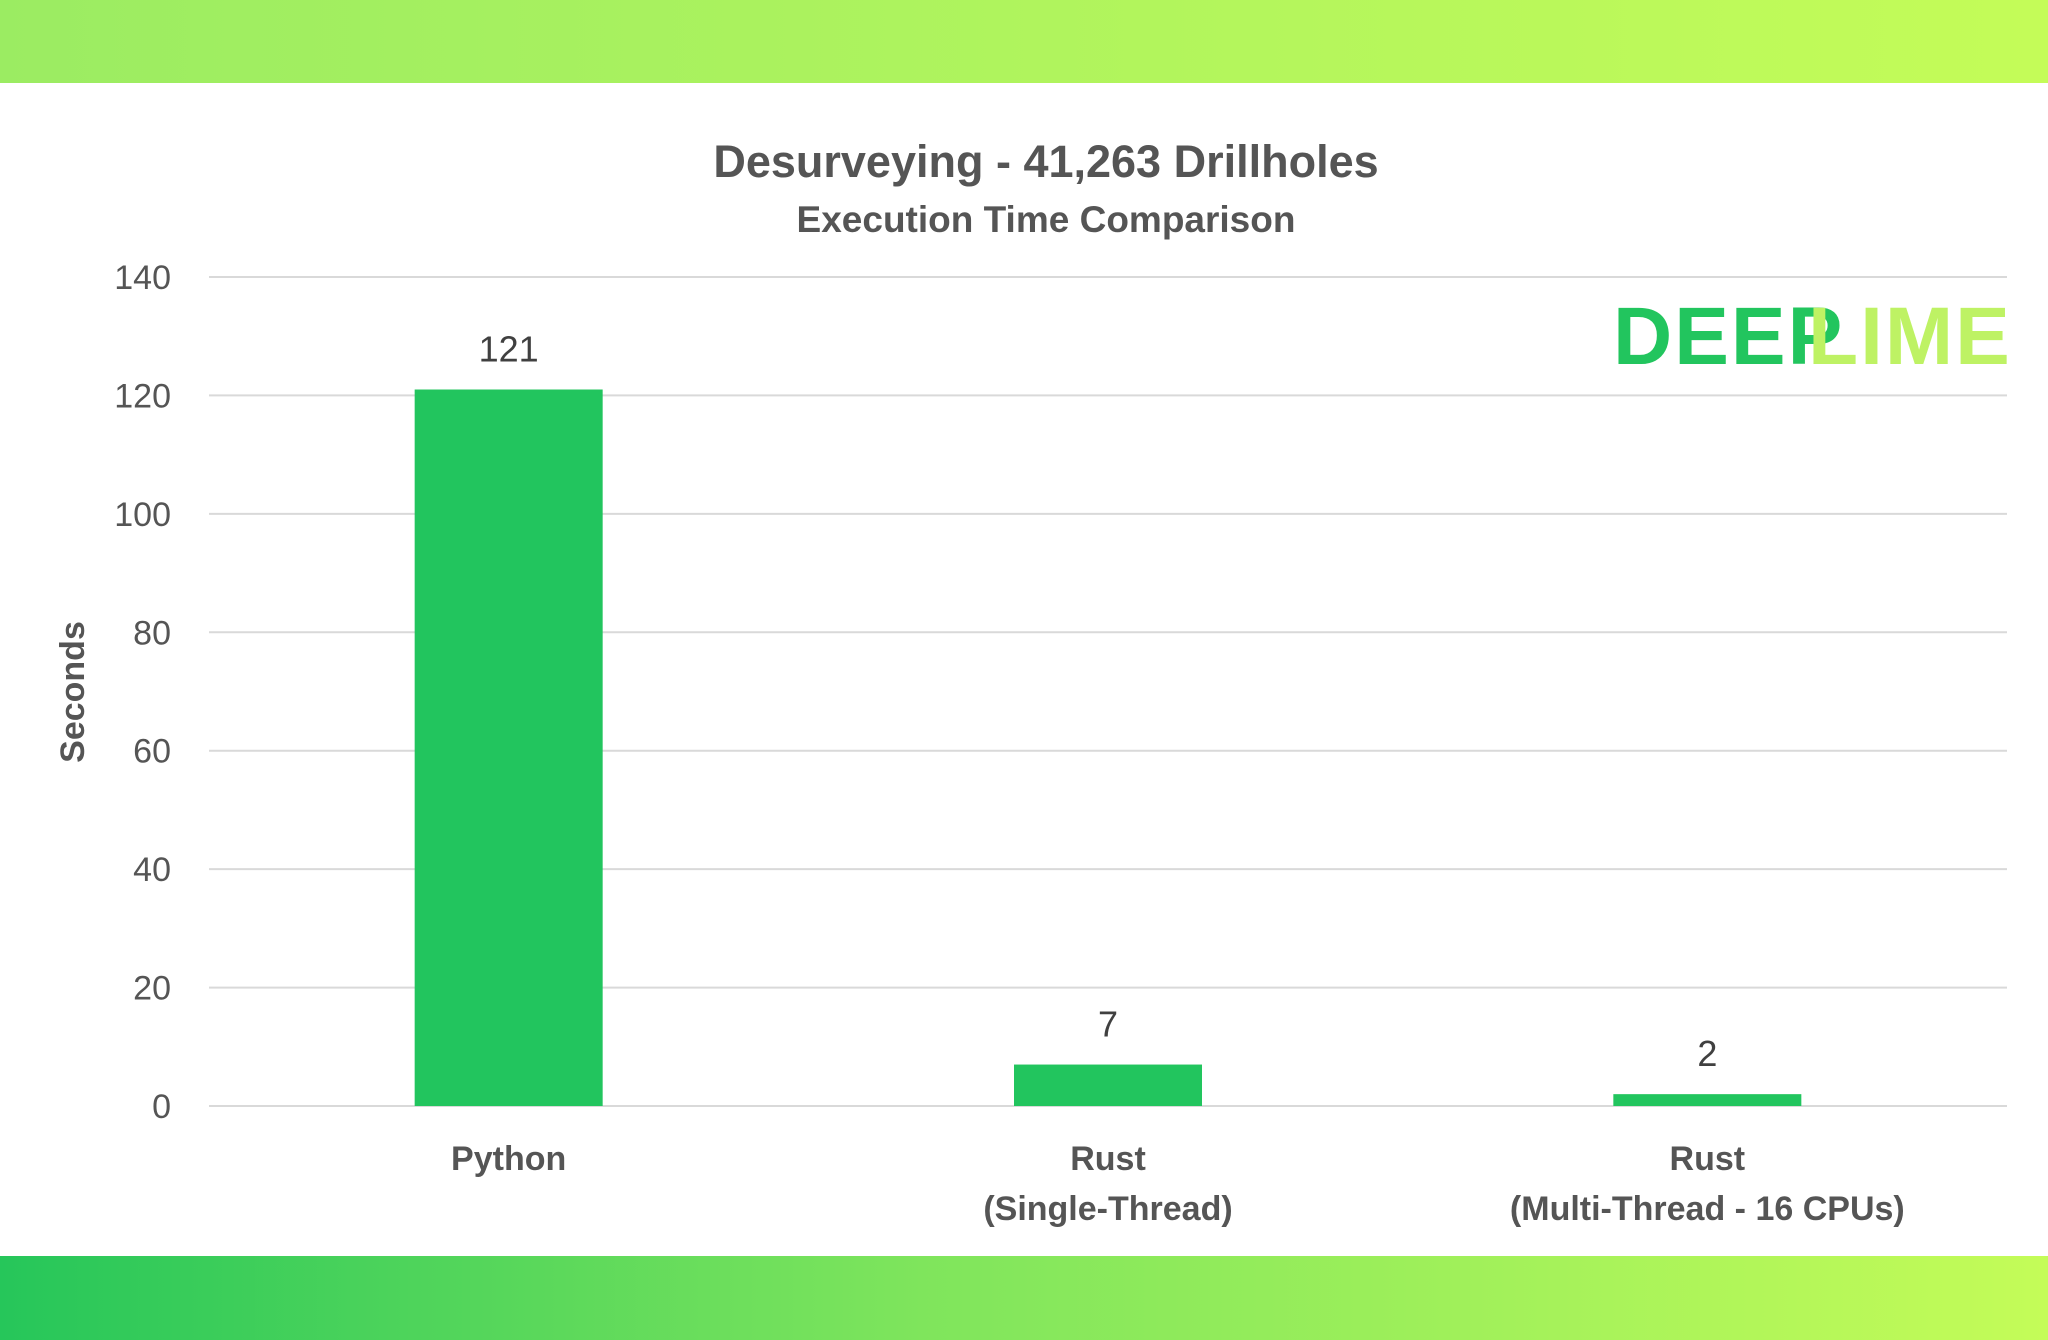 The width and height of the screenshot is (2048, 1340). I want to click on logo: DEEP LIME, so click(1812, 336).